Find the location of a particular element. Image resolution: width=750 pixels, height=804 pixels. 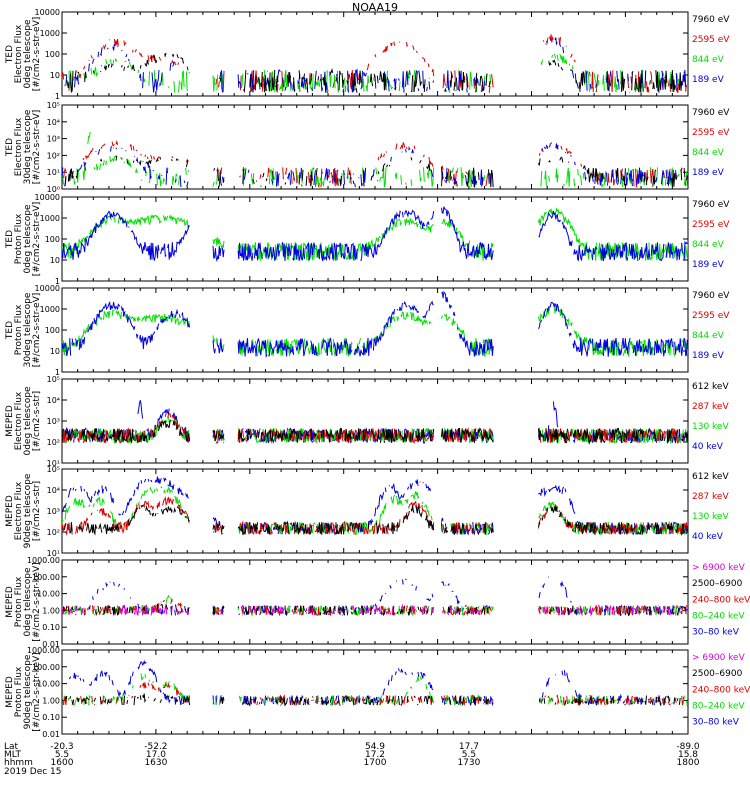

footer-hhmm: 1630 is located at coordinates (155, 763).